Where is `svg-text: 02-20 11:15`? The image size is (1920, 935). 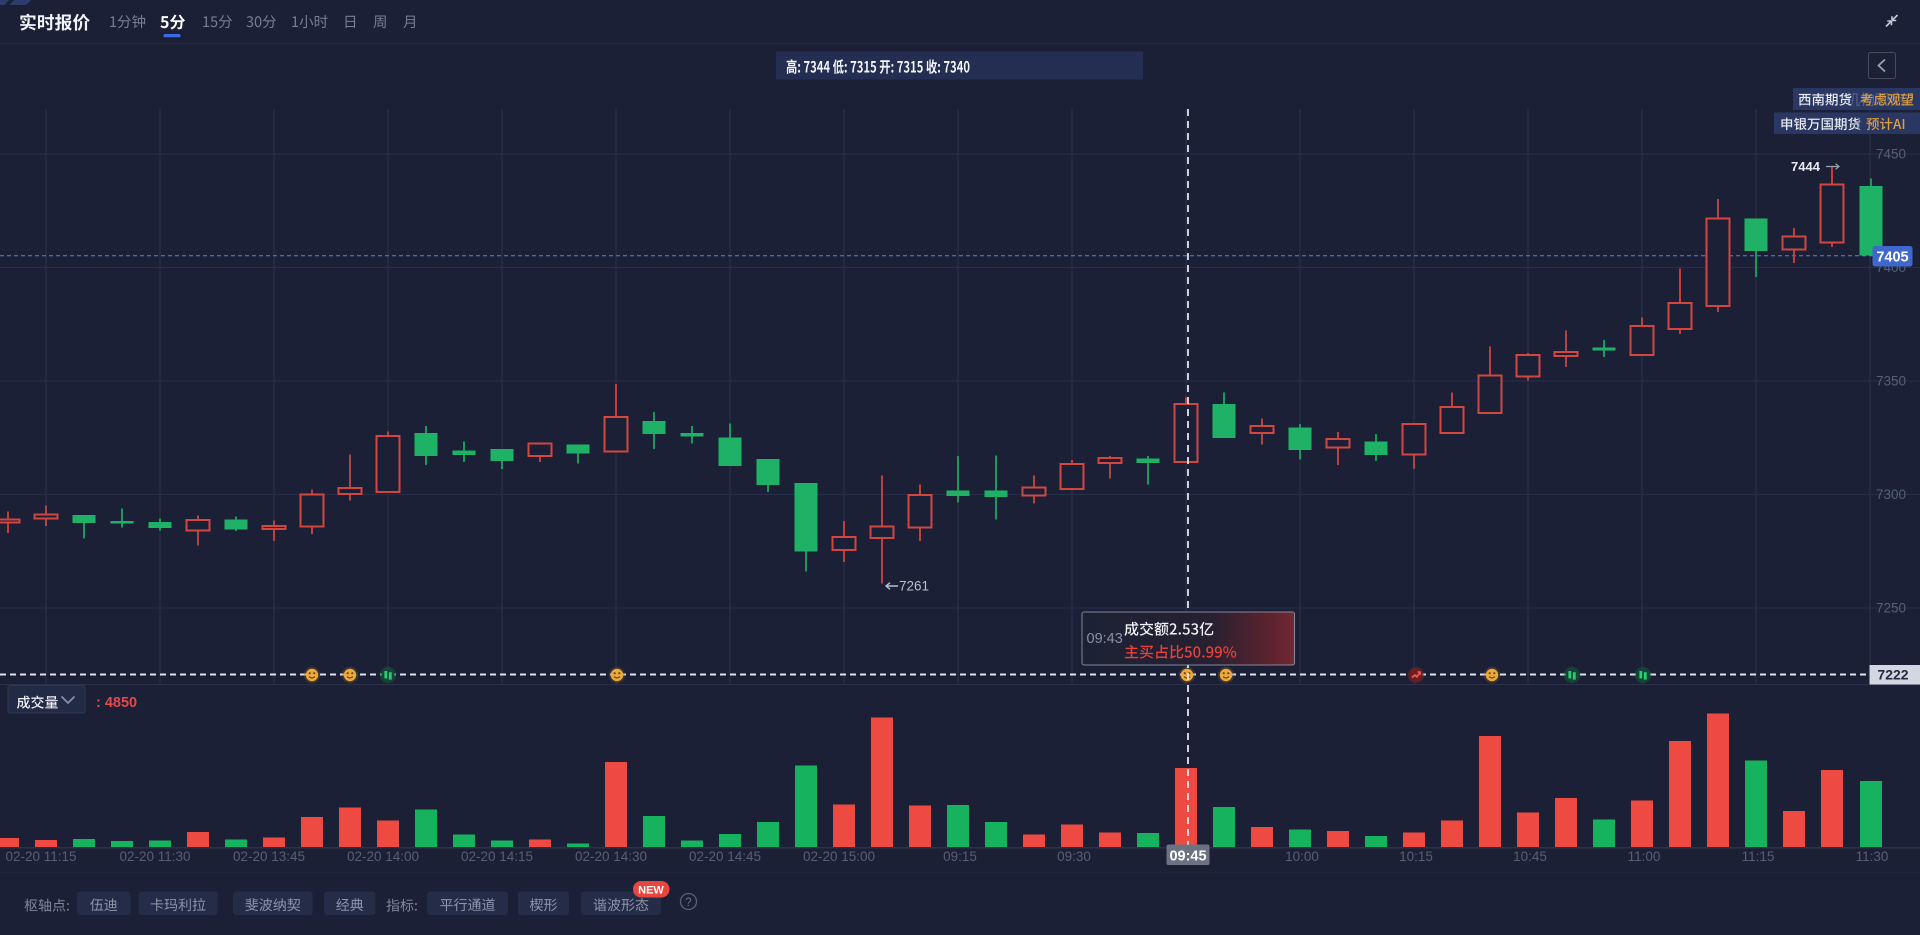 svg-text: 02-20 11:15 is located at coordinates (40, 856).